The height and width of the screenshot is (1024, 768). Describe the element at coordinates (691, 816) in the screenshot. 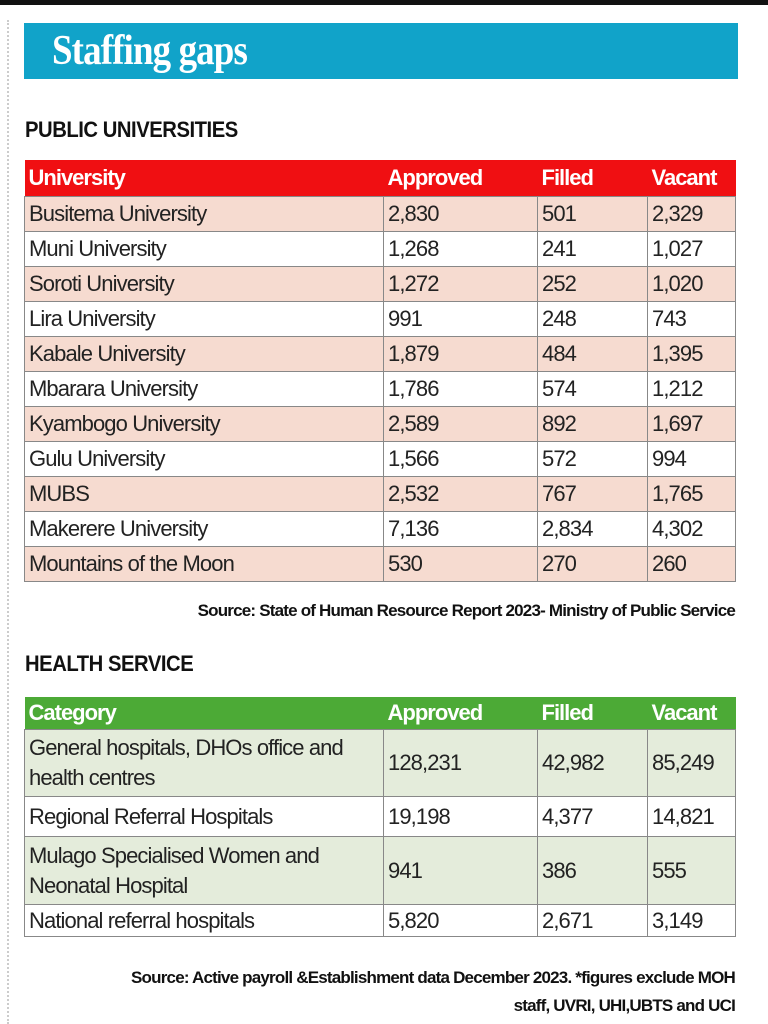

I see `cell-vacant: 14,821` at that location.